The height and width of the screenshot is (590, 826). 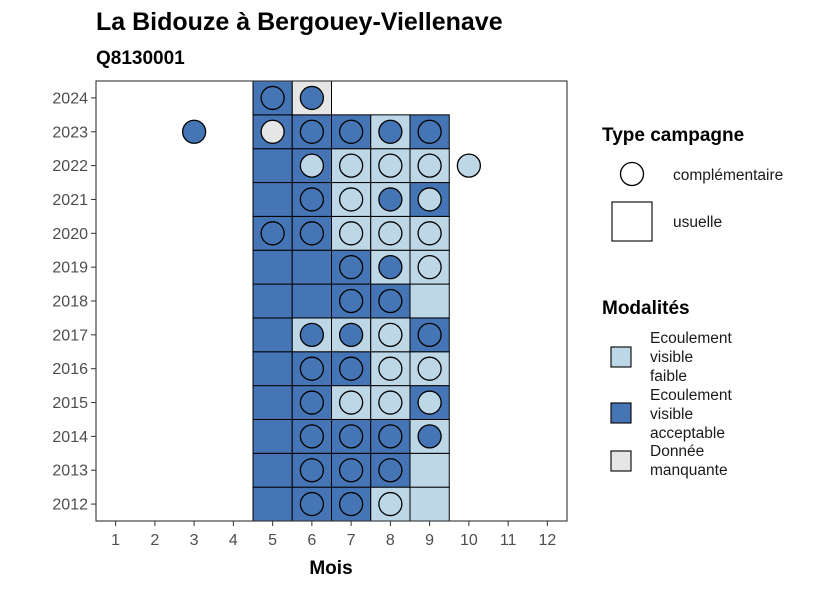 What do you see at coordinates (351, 540) in the screenshot?
I see `x-tick-label-7: 7` at bounding box center [351, 540].